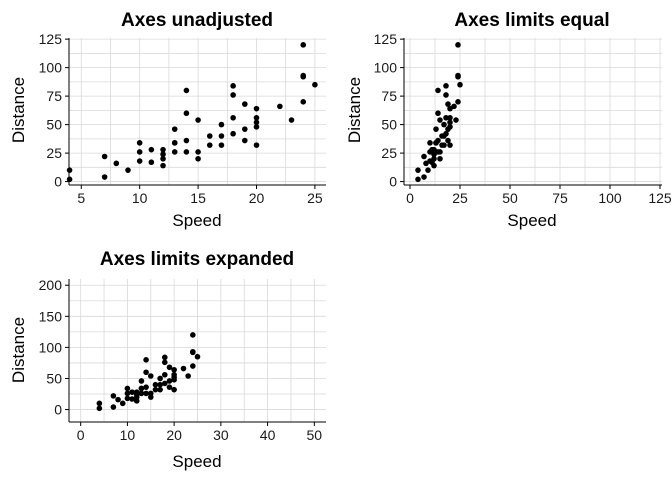 This screenshot has width=672, height=480. I want to click on y-tick-label: 50, so click(54, 125).